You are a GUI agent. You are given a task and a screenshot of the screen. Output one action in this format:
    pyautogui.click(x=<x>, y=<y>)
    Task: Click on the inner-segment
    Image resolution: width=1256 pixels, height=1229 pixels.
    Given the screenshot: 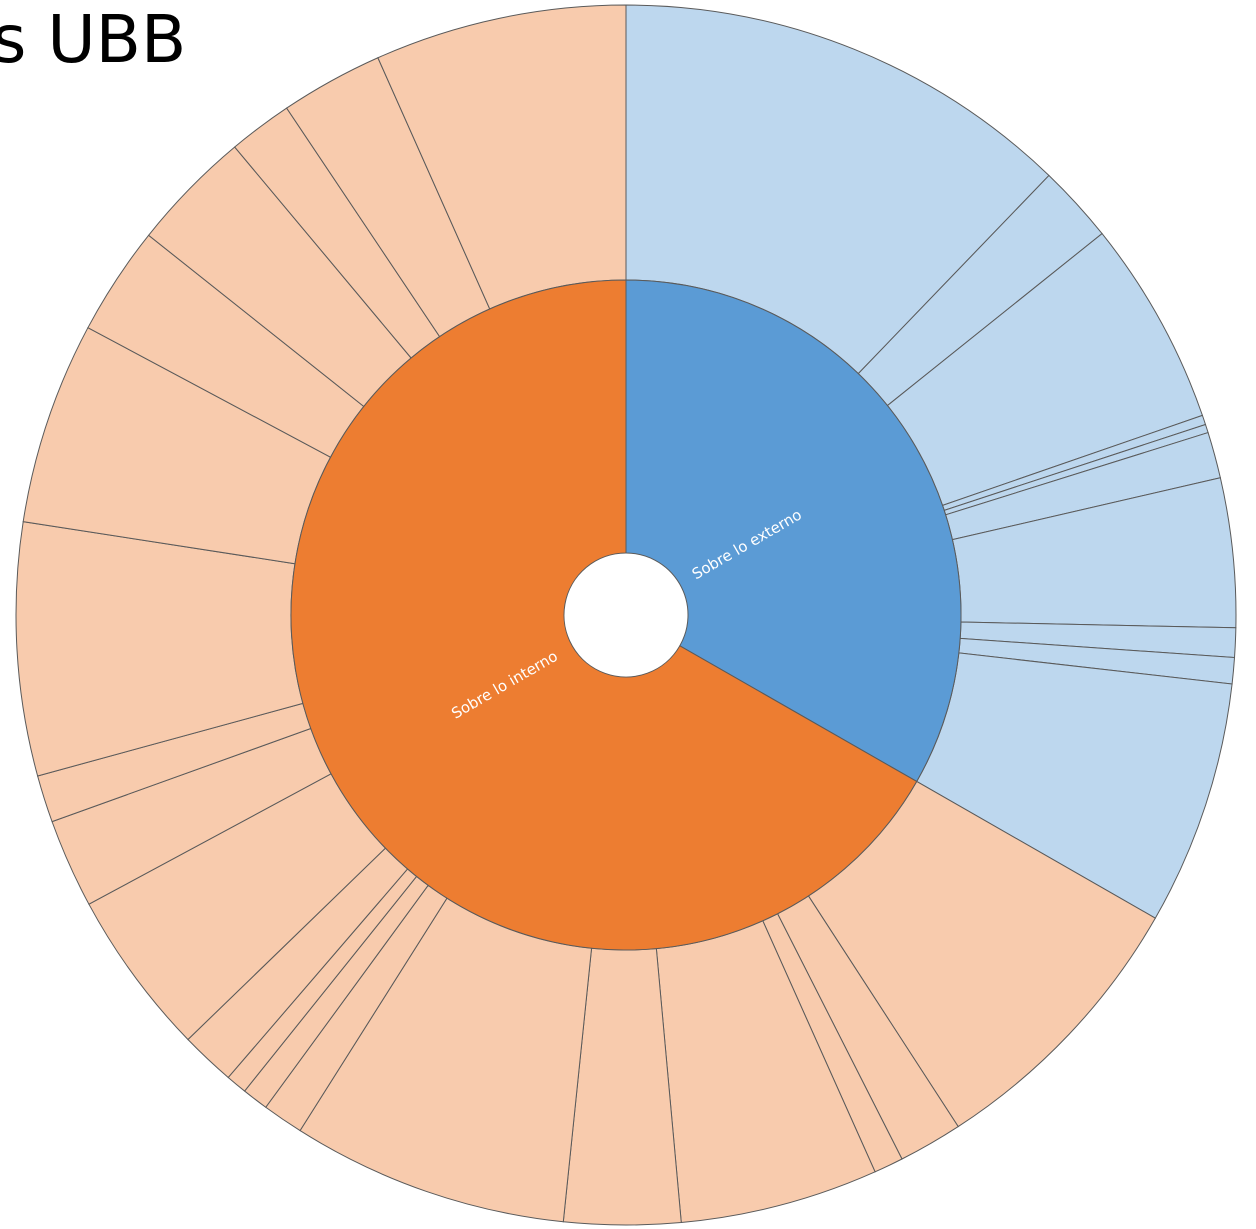 What is the action you would take?
    pyautogui.click(x=793, y=531)
    